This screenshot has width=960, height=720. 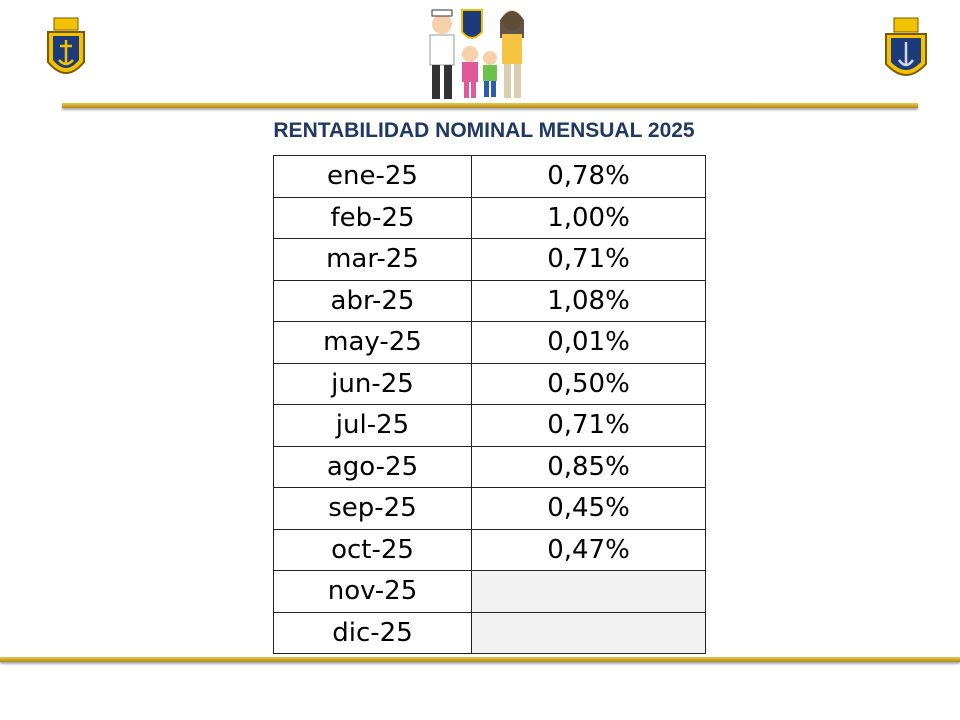 I want to click on month-cell: dic-25, so click(x=372, y=632).